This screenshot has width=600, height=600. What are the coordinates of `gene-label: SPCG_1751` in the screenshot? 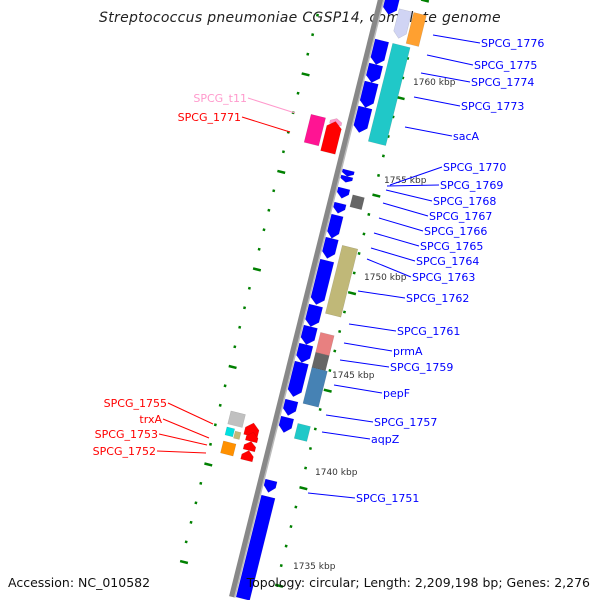 It's located at (387, 498).